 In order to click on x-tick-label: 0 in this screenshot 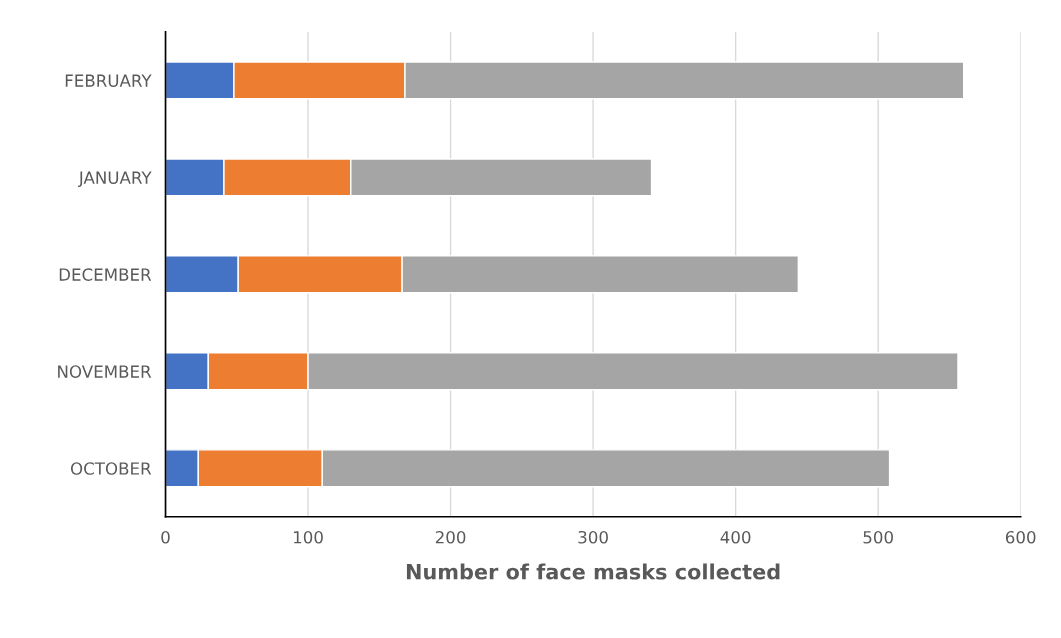, I will do `click(165, 537)`.